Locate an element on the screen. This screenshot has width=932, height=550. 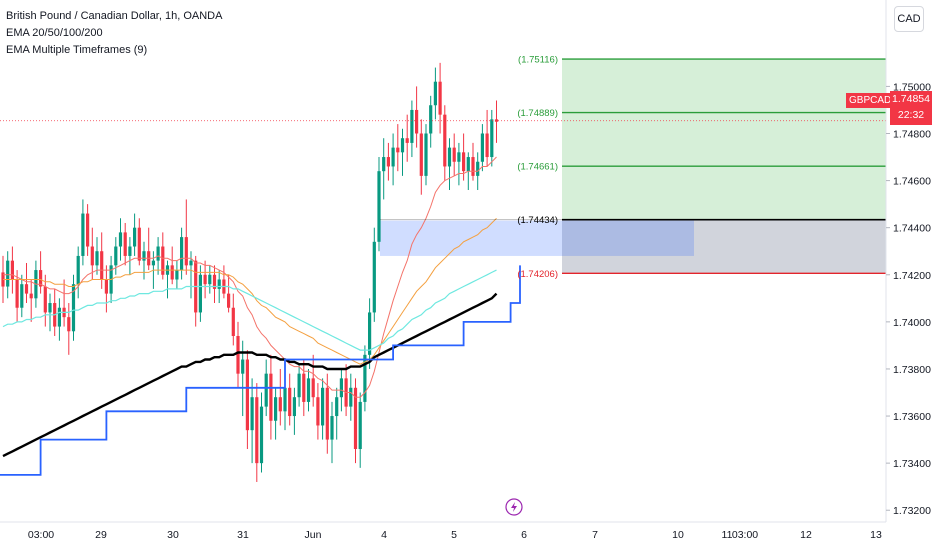
x-tick-label: 4 is located at coordinates (384, 535).